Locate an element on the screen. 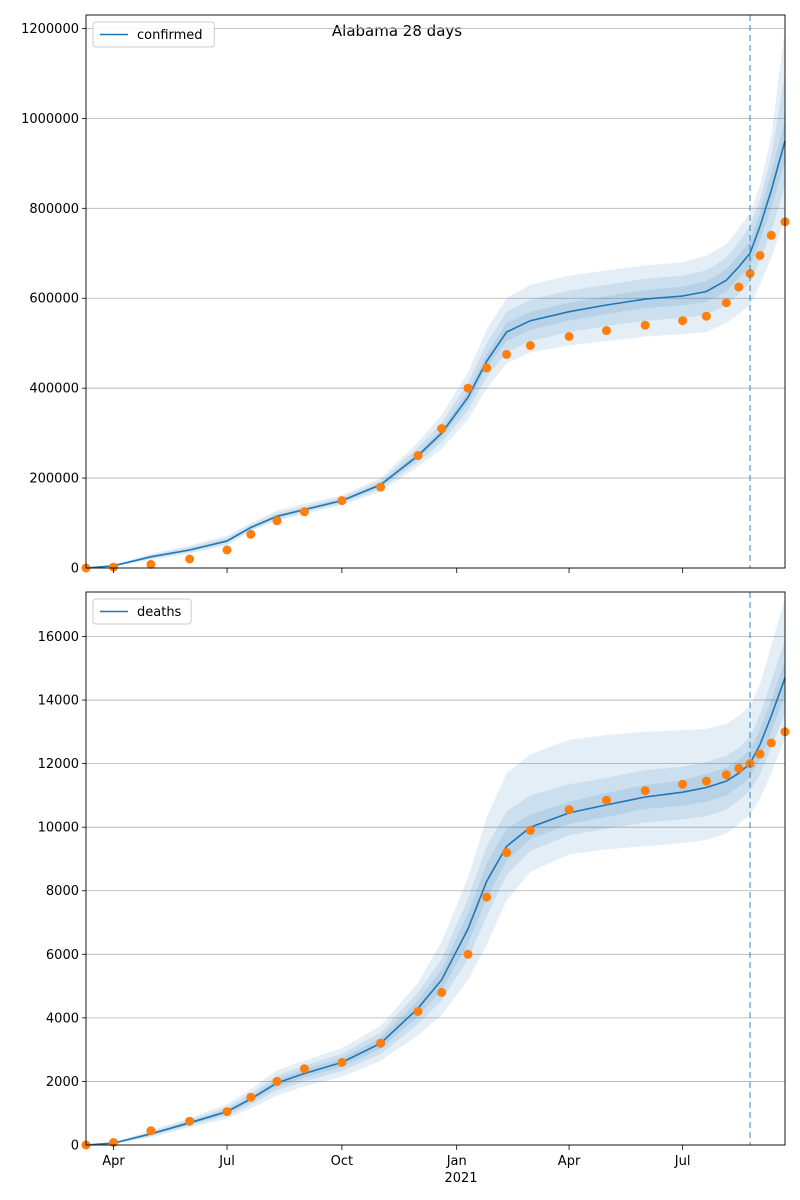 The width and height of the screenshot is (800, 1200). legend: confirmed is located at coordinates (153, 34).